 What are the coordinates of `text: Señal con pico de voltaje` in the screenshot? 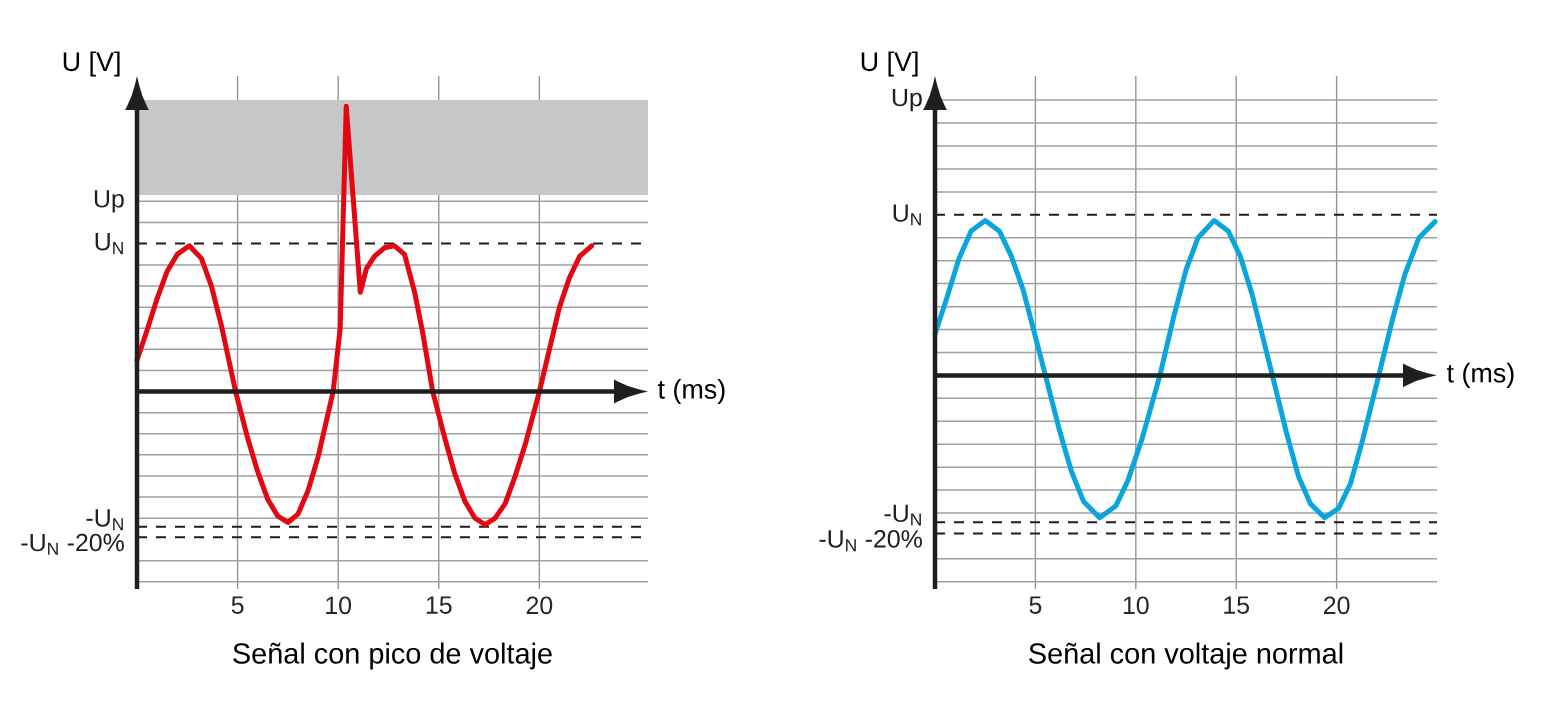 It's located at (392, 656).